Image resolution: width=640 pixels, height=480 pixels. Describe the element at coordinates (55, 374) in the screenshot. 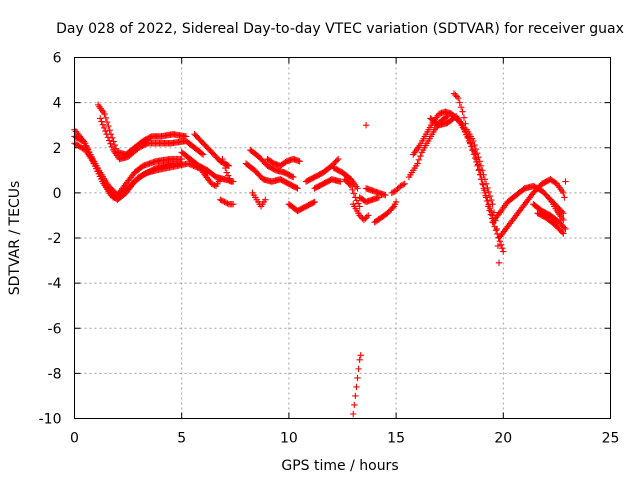

I see `y-tick-label: -8` at that location.